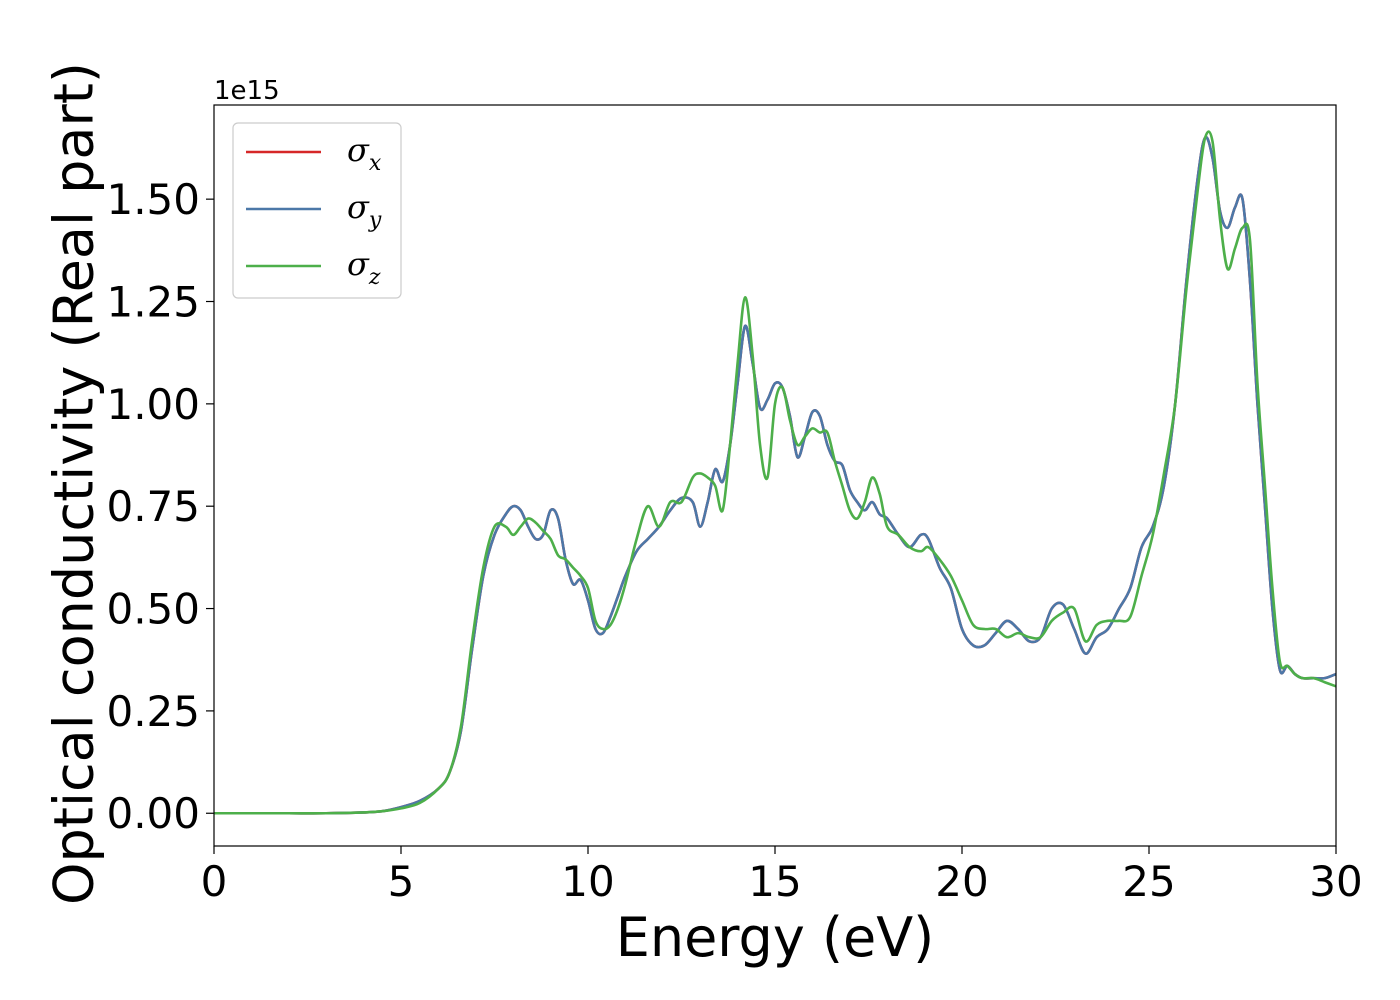 This screenshot has height=1000, width=1400. What do you see at coordinates (1335, 881) in the screenshot?
I see `x-tick-label: 30` at bounding box center [1335, 881].